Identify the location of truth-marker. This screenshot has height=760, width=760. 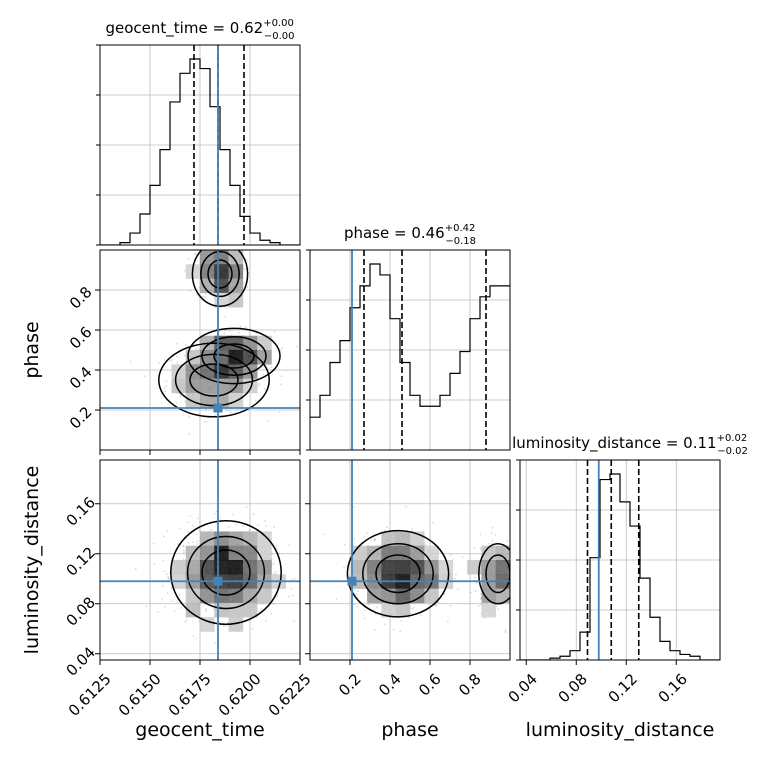
(218, 581).